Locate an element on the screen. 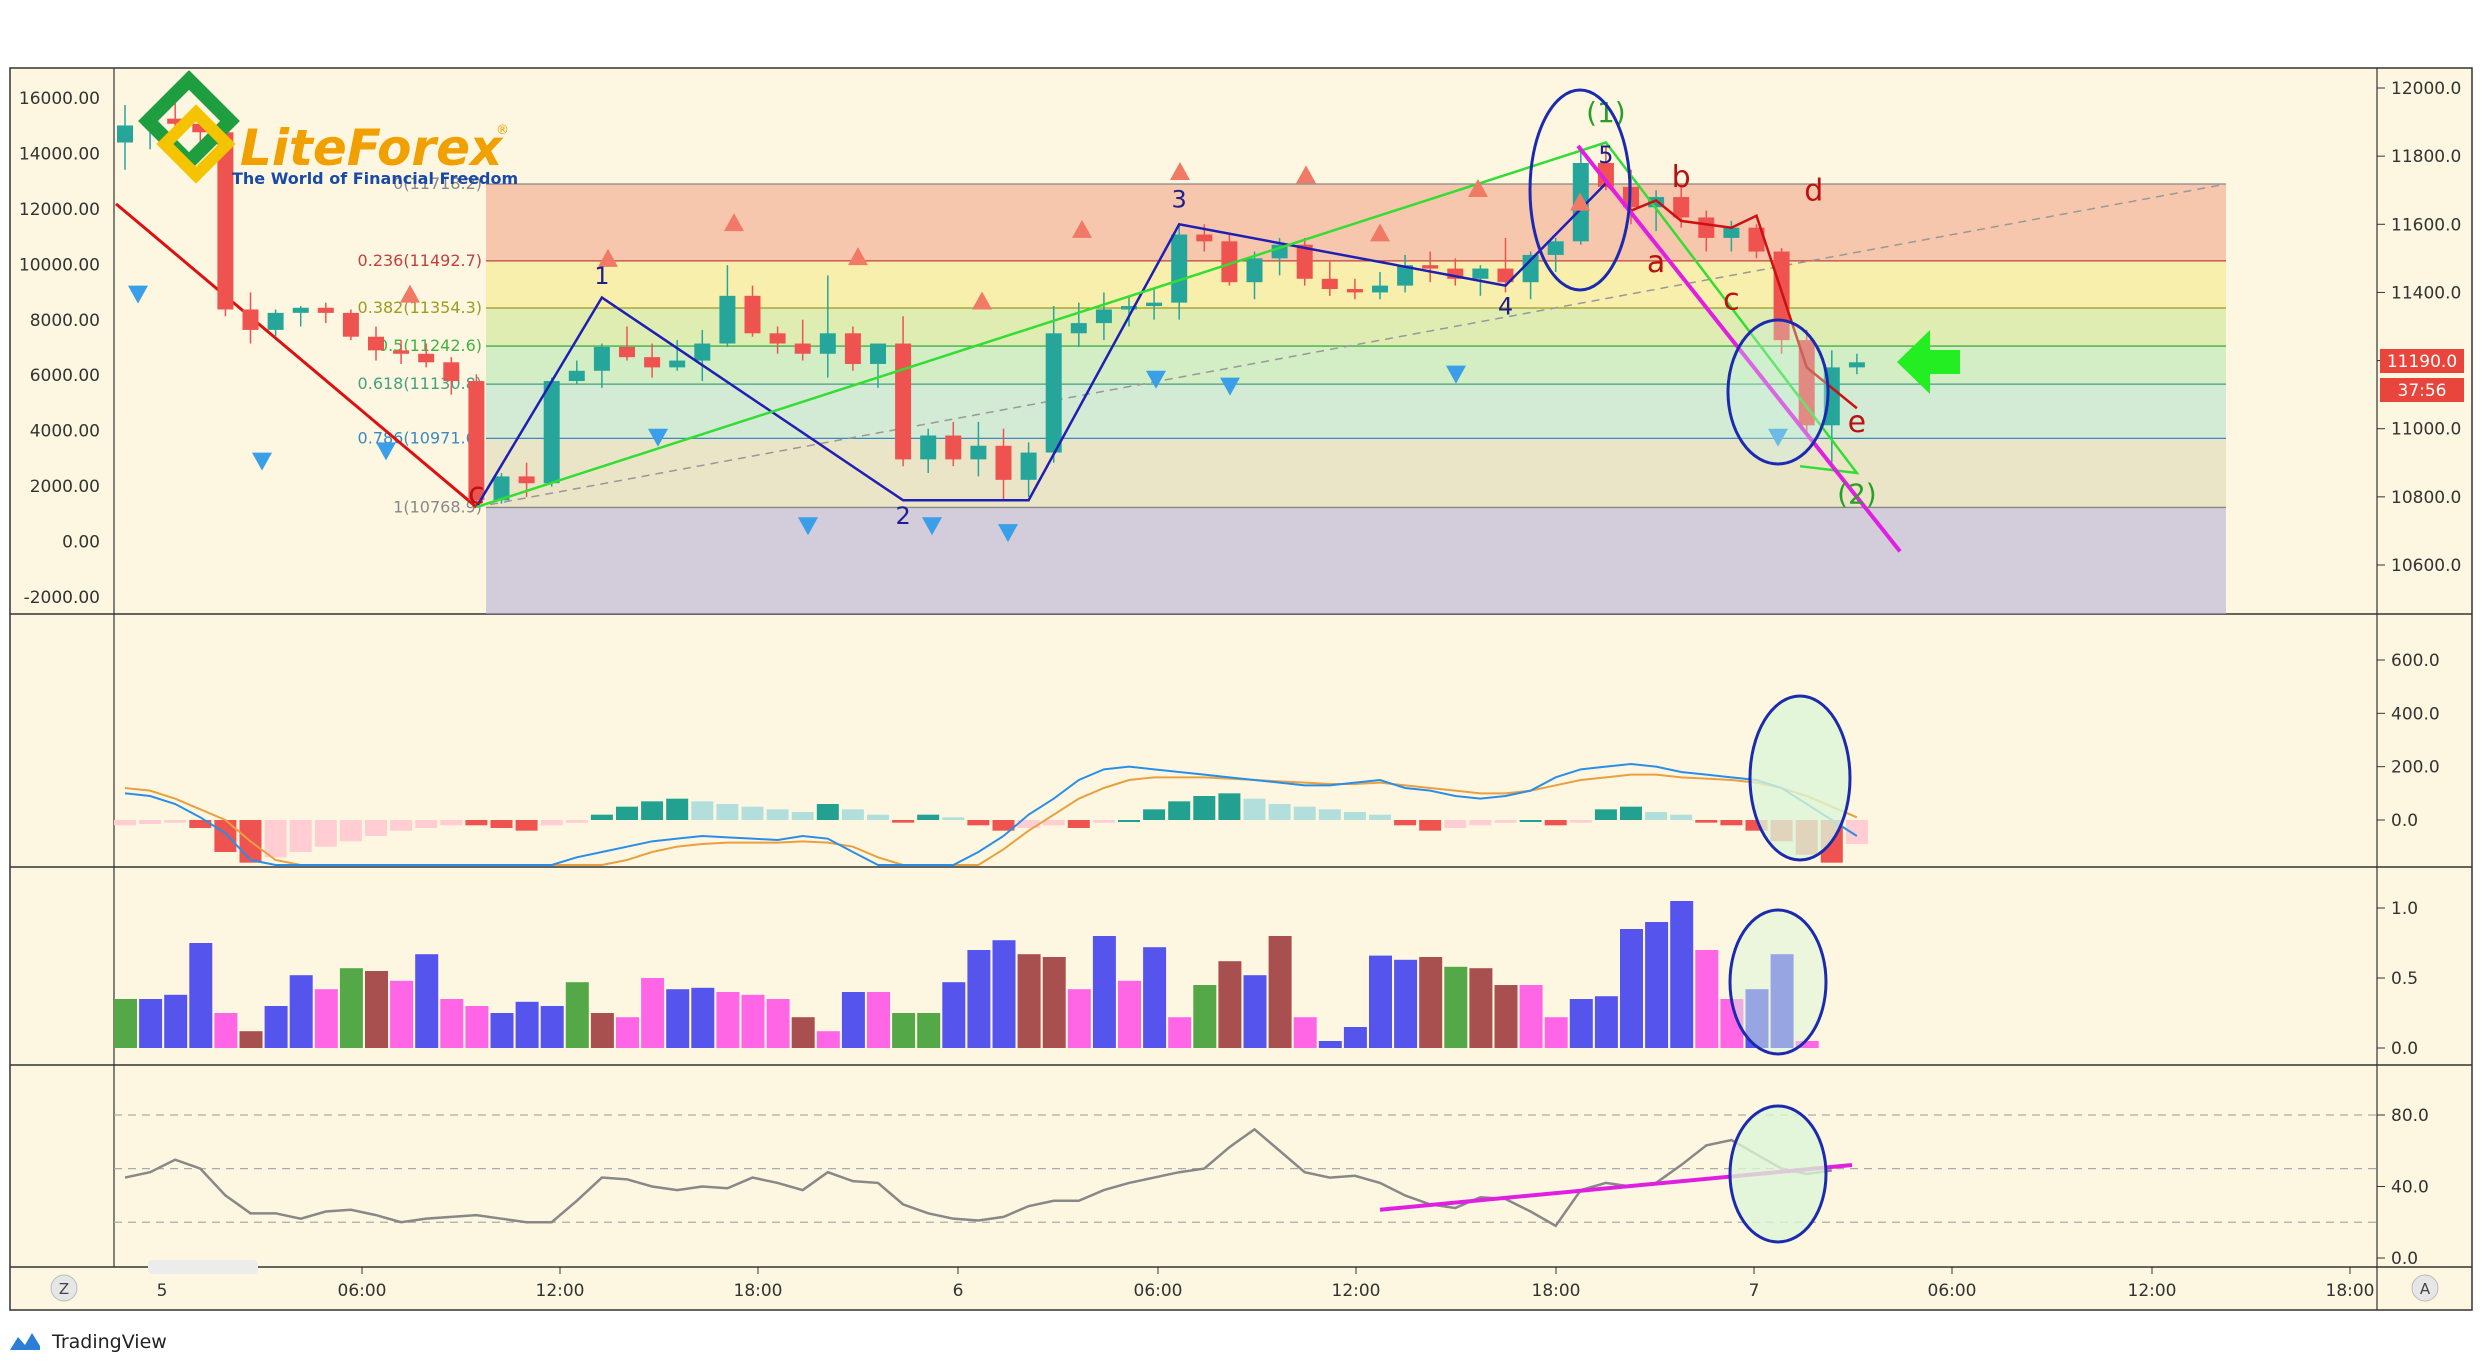 The image size is (2482, 1368). wave-label-red: c is located at coordinates (476, 494).